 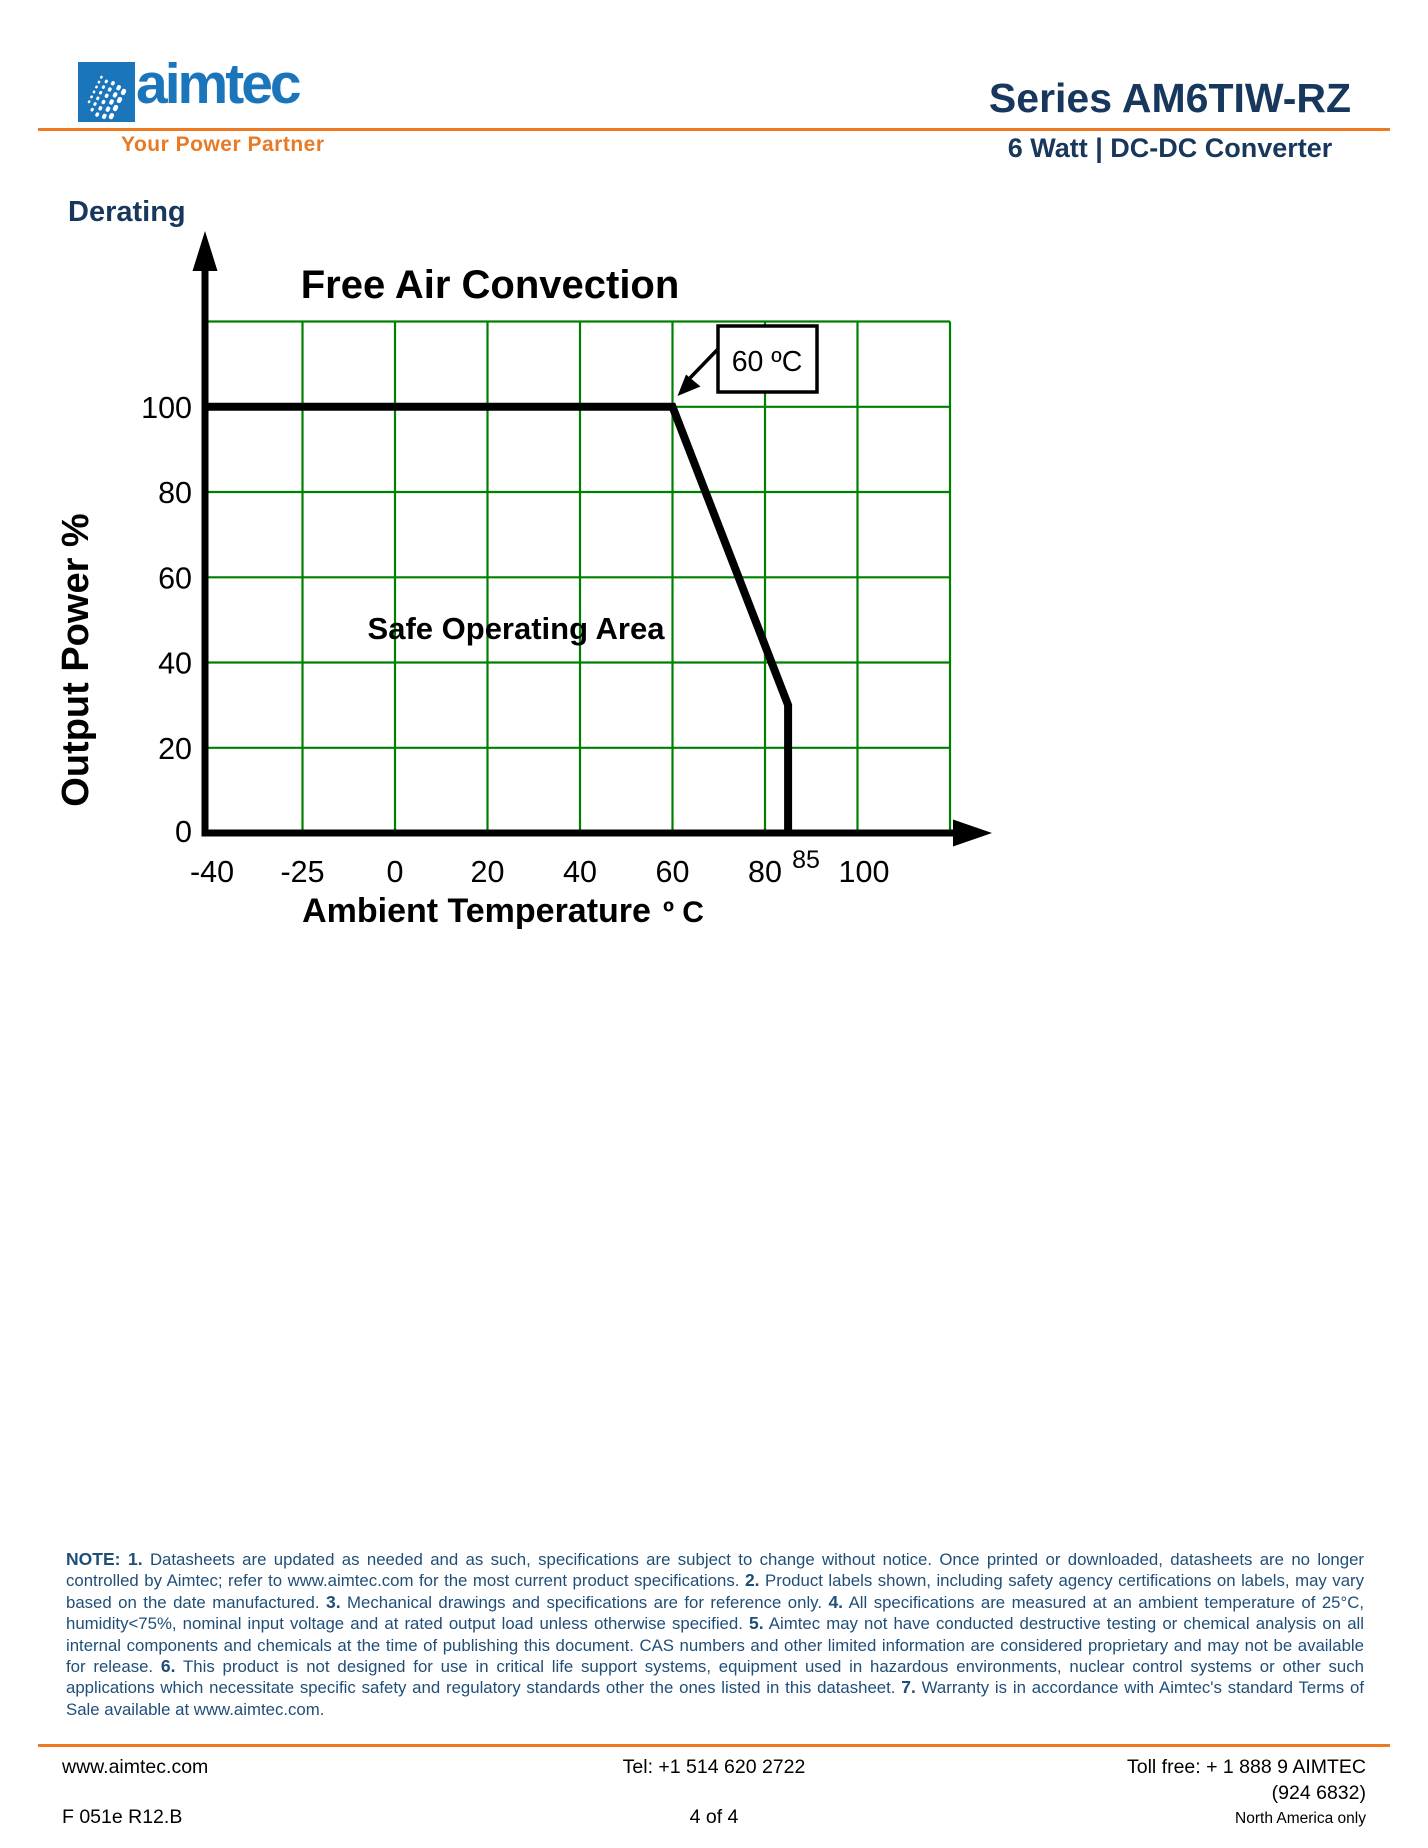 What do you see at coordinates (503, 911) in the screenshot?
I see `x-axis-title: Ambient Temperature º C` at bounding box center [503, 911].